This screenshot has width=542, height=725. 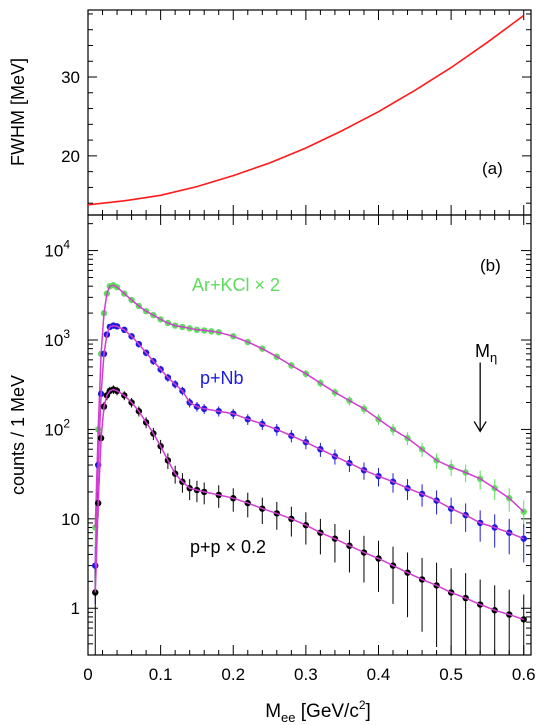 What do you see at coordinates (70, 156) in the screenshot?
I see `y-tick-label: 20` at bounding box center [70, 156].